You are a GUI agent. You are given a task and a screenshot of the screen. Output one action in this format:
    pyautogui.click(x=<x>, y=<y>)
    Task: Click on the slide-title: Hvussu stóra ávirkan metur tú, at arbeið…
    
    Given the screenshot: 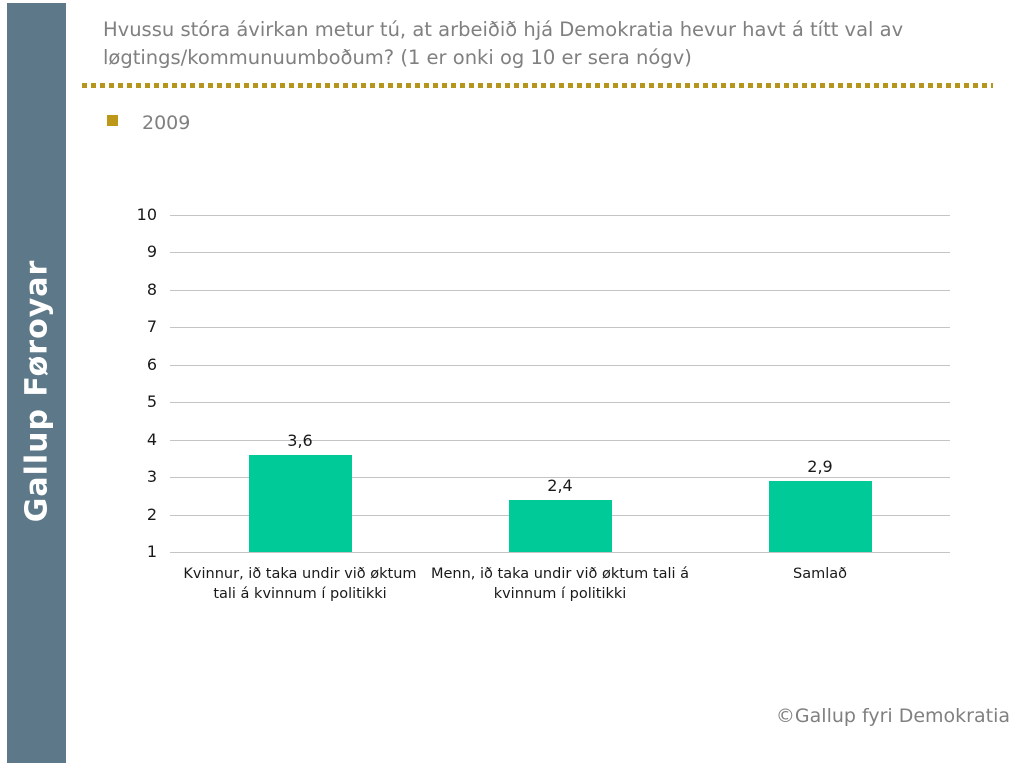 What is the action you would take?
    pyautogui.click(x=503, y=43)
    